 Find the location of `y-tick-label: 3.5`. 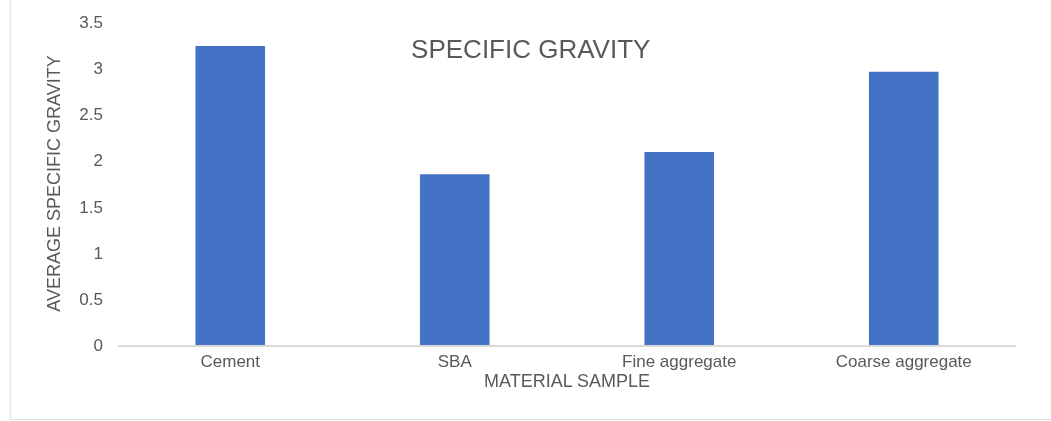

y-tick-label: 3.5 is located at coordinates (91, 22).